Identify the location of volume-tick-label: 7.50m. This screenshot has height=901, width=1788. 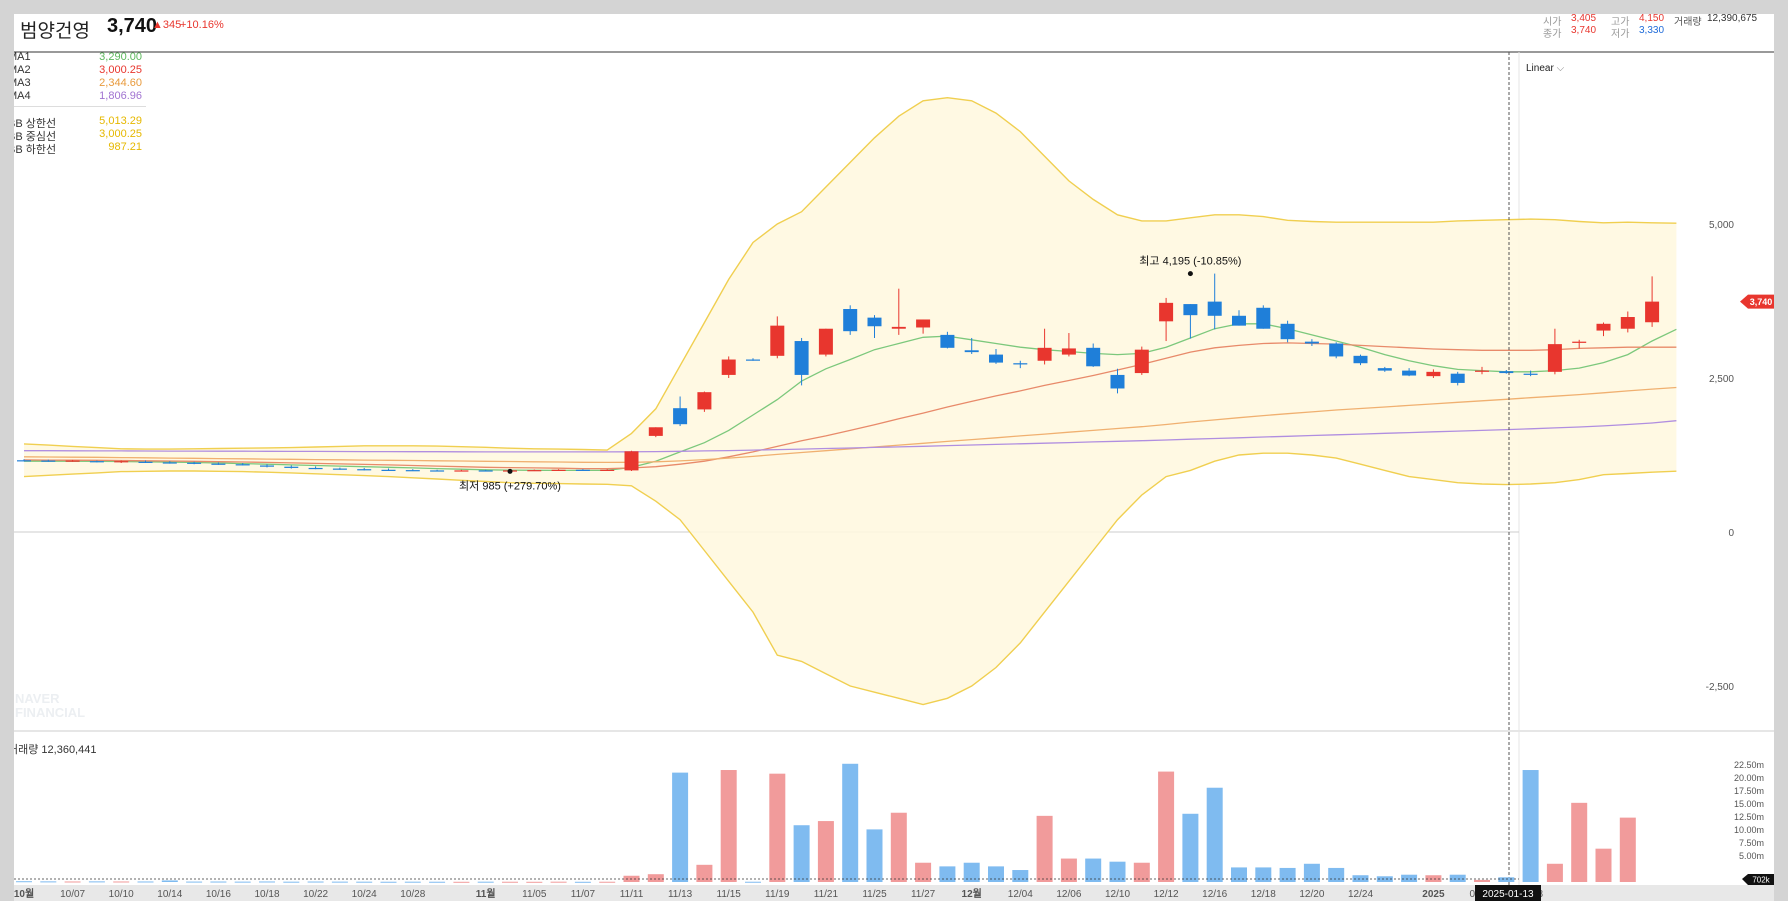
(1751, 843).